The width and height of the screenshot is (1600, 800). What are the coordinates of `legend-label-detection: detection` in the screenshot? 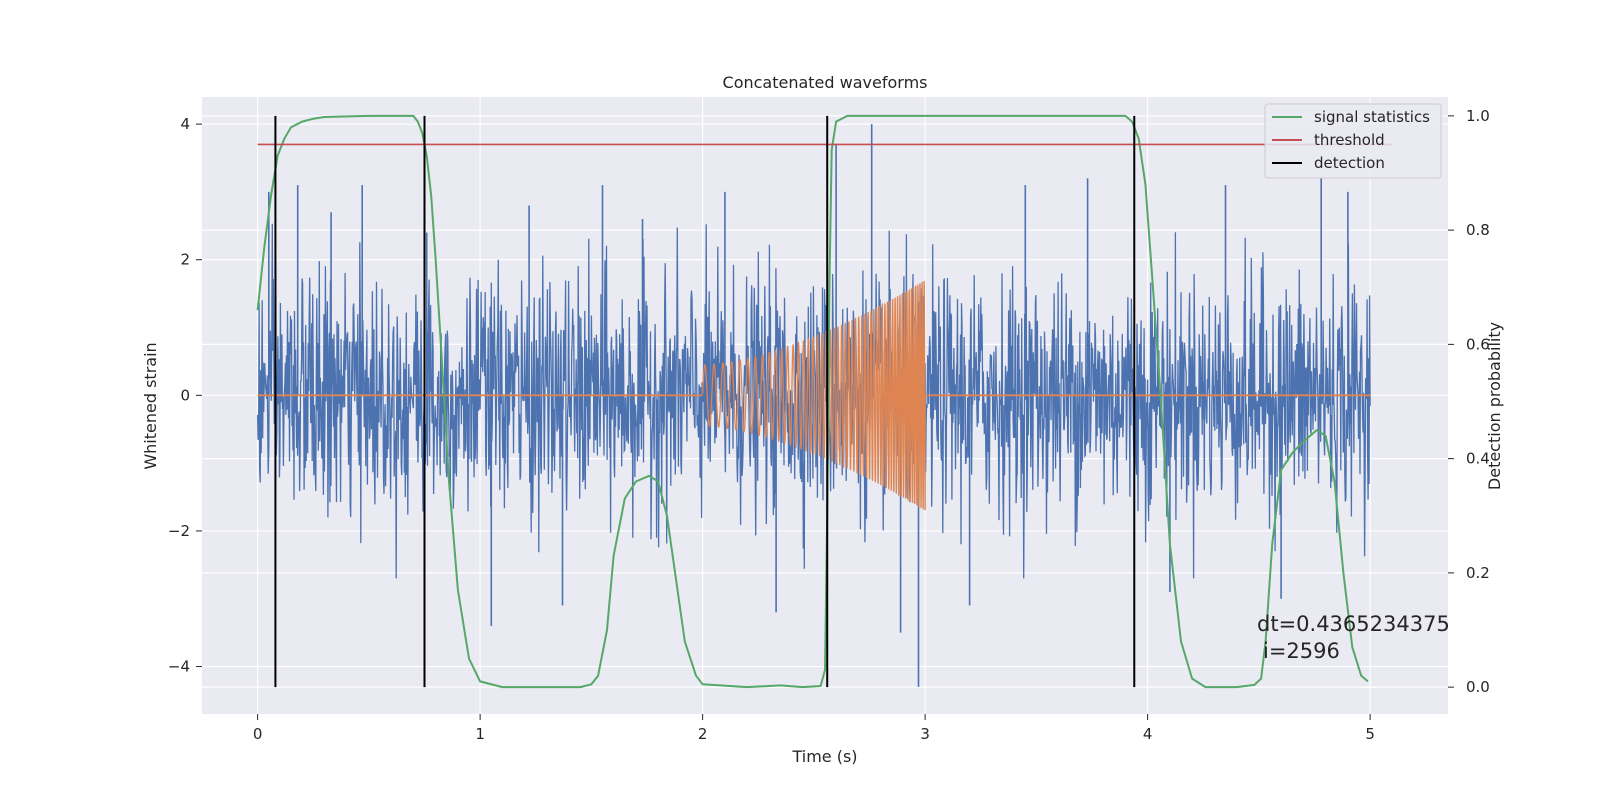 It's located at (1349, 163).